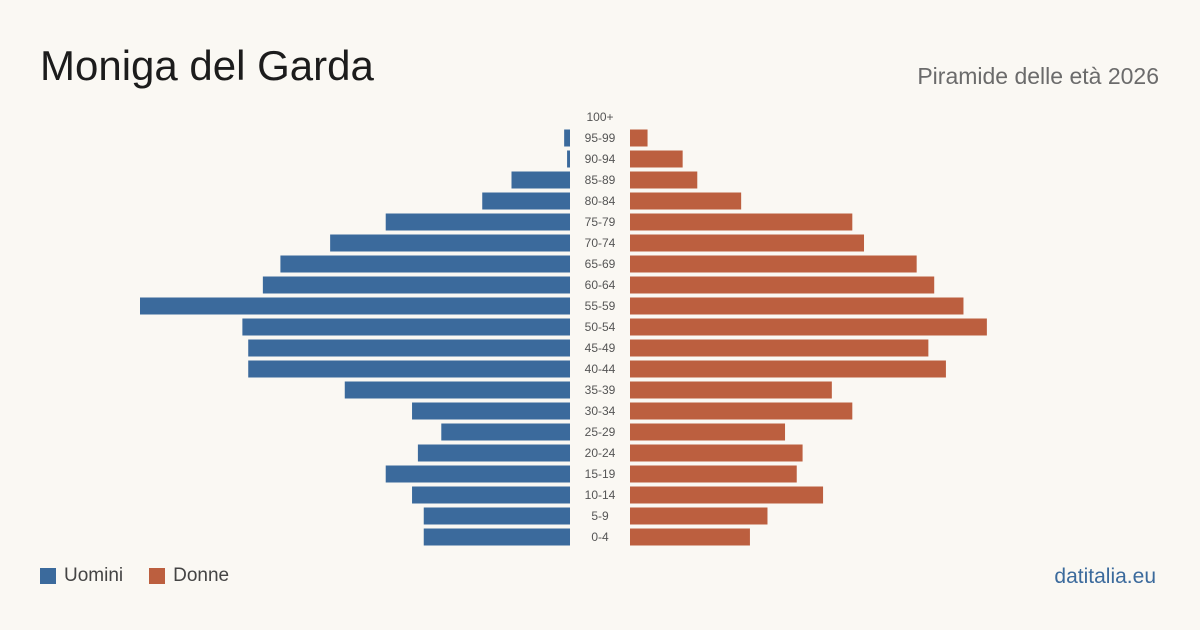  What do you see at coordinates (600, 180) in the screenshot?
I see `age-label: 85-89` at bounding box center [600, 180].